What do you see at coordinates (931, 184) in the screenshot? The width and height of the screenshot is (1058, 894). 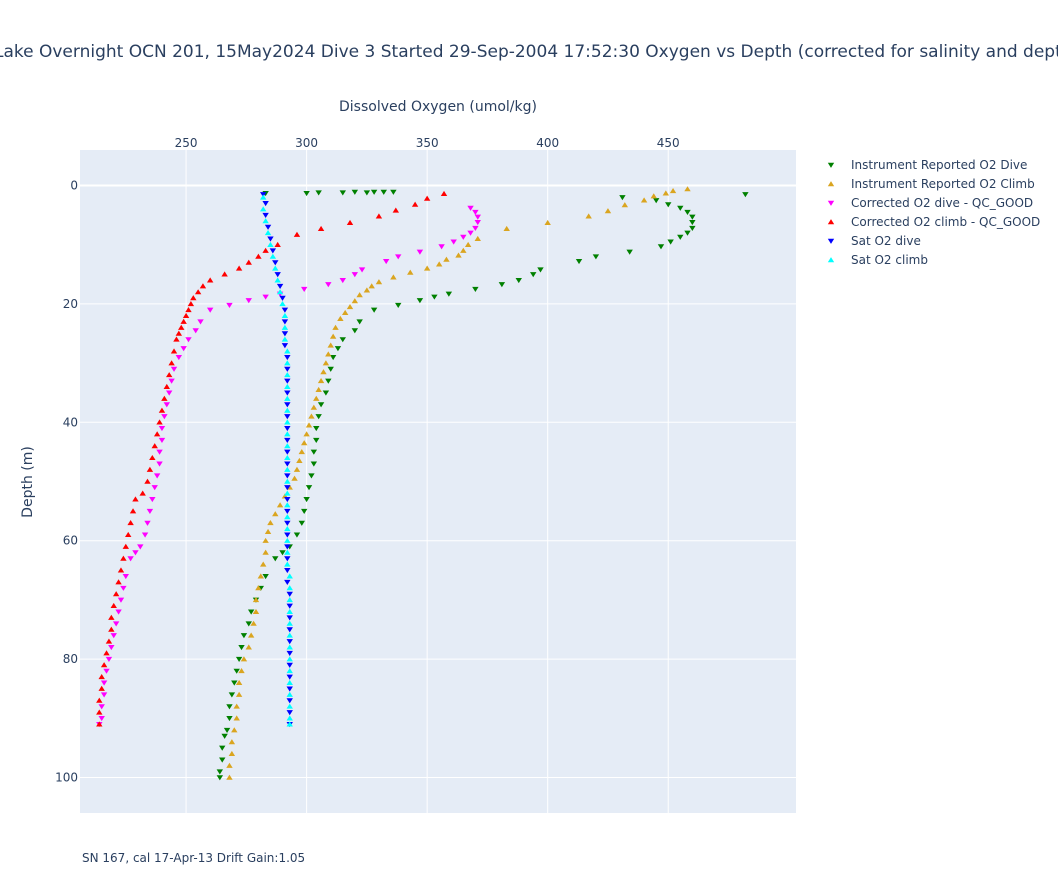 I see `legend-item: Instrument Reported O2 Climb` at bounding box center [931, 184].